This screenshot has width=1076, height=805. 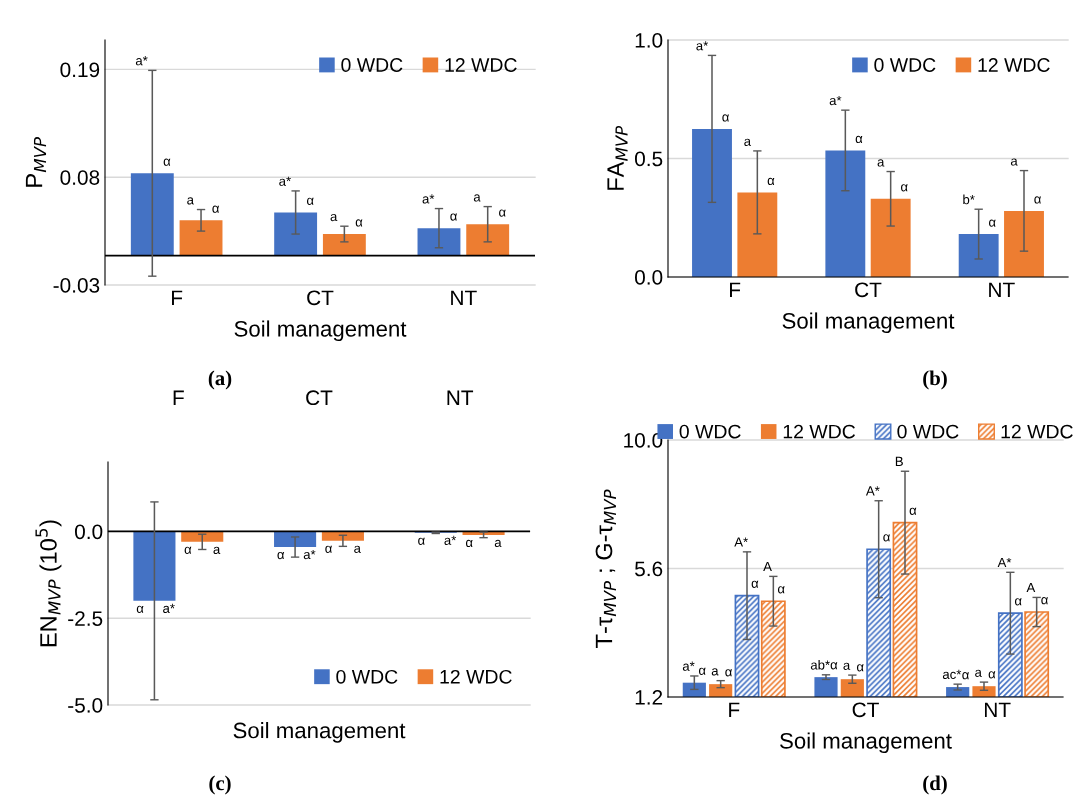 I want to click on text: ab*, so click(x=820, y=664).